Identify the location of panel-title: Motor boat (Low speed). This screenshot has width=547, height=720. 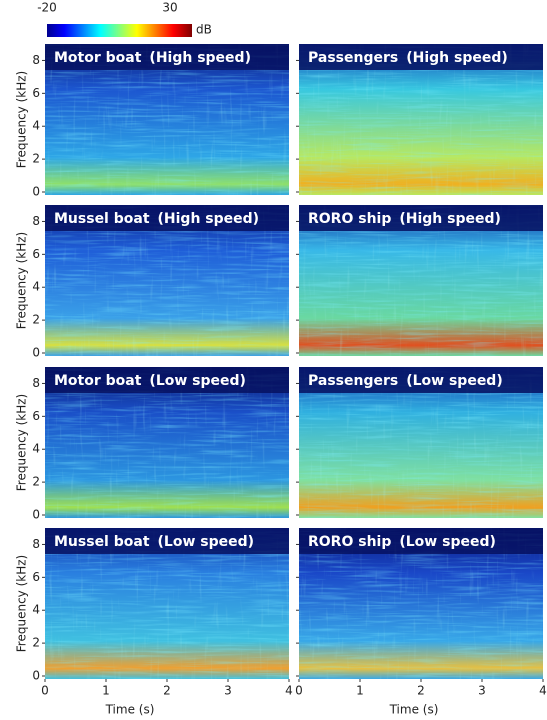
(150, 381).